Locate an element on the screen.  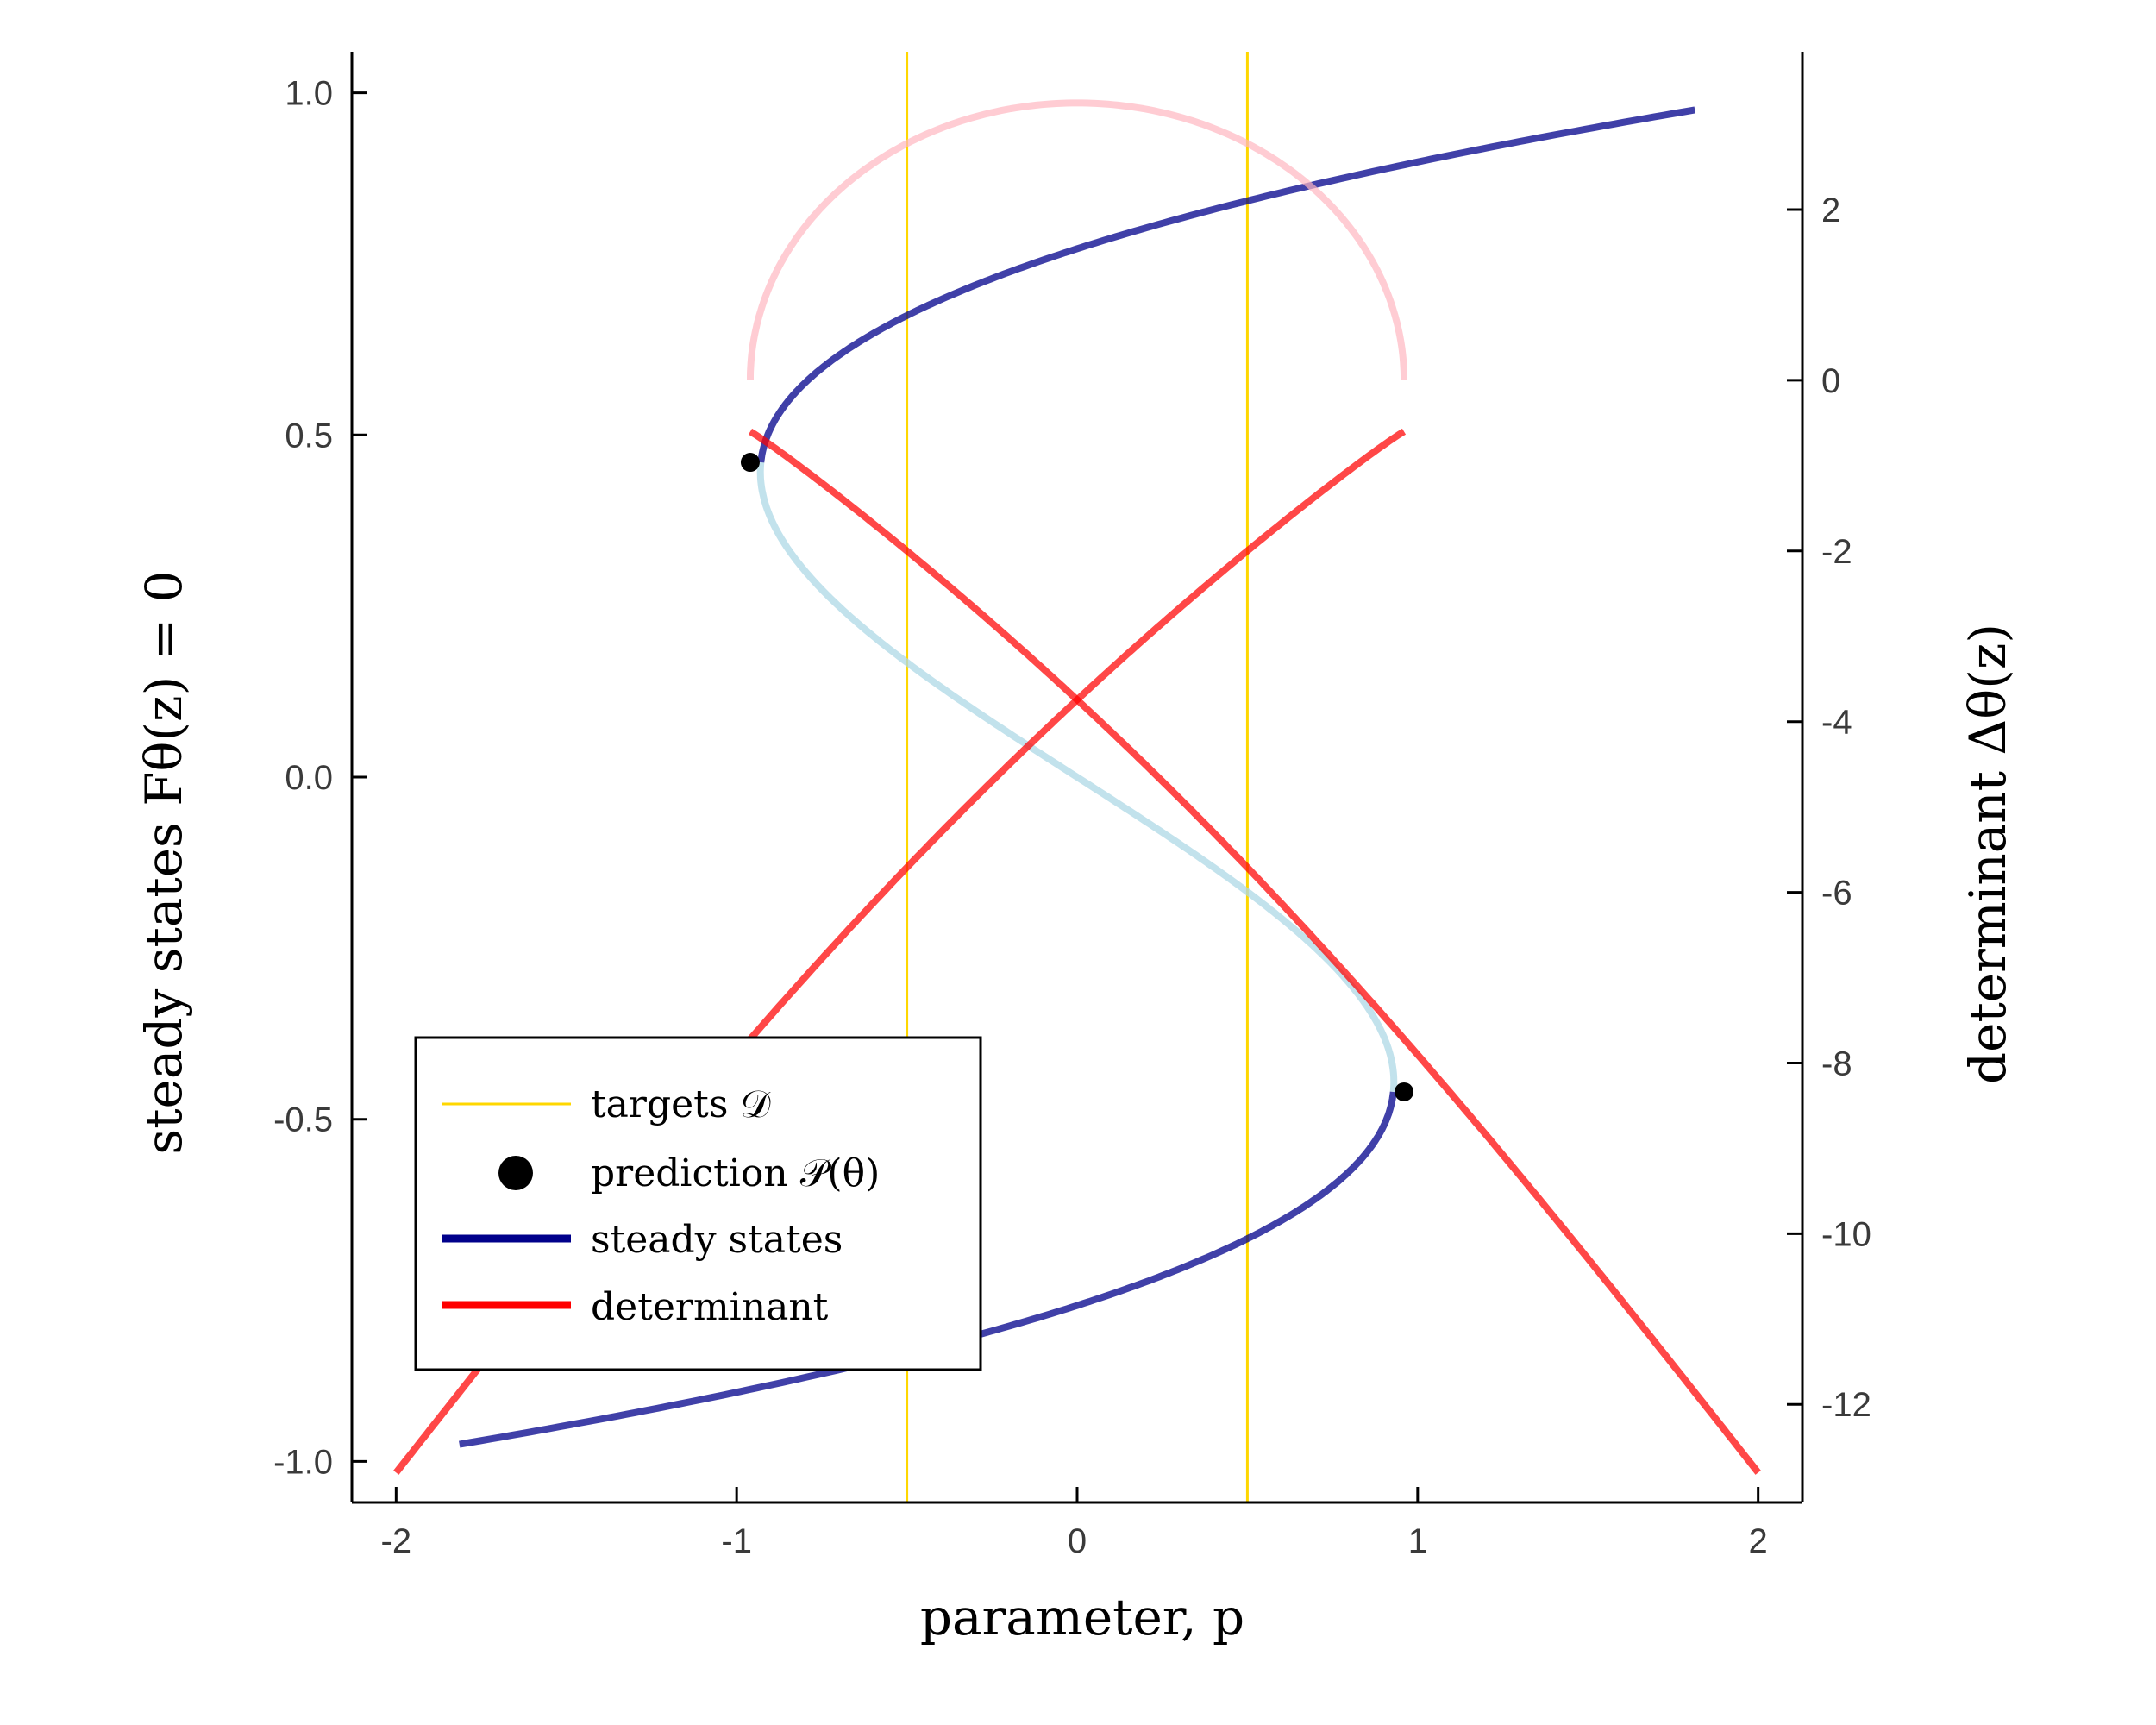
x-tick-label-1: -1 is located at coordinates (736, 1541).